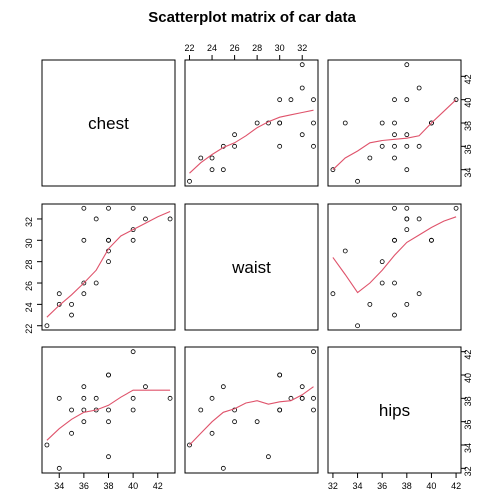 This screenshot has height=504, width=504. I want to click on tick-label-right-chest-42: 42, so click(468, 79).